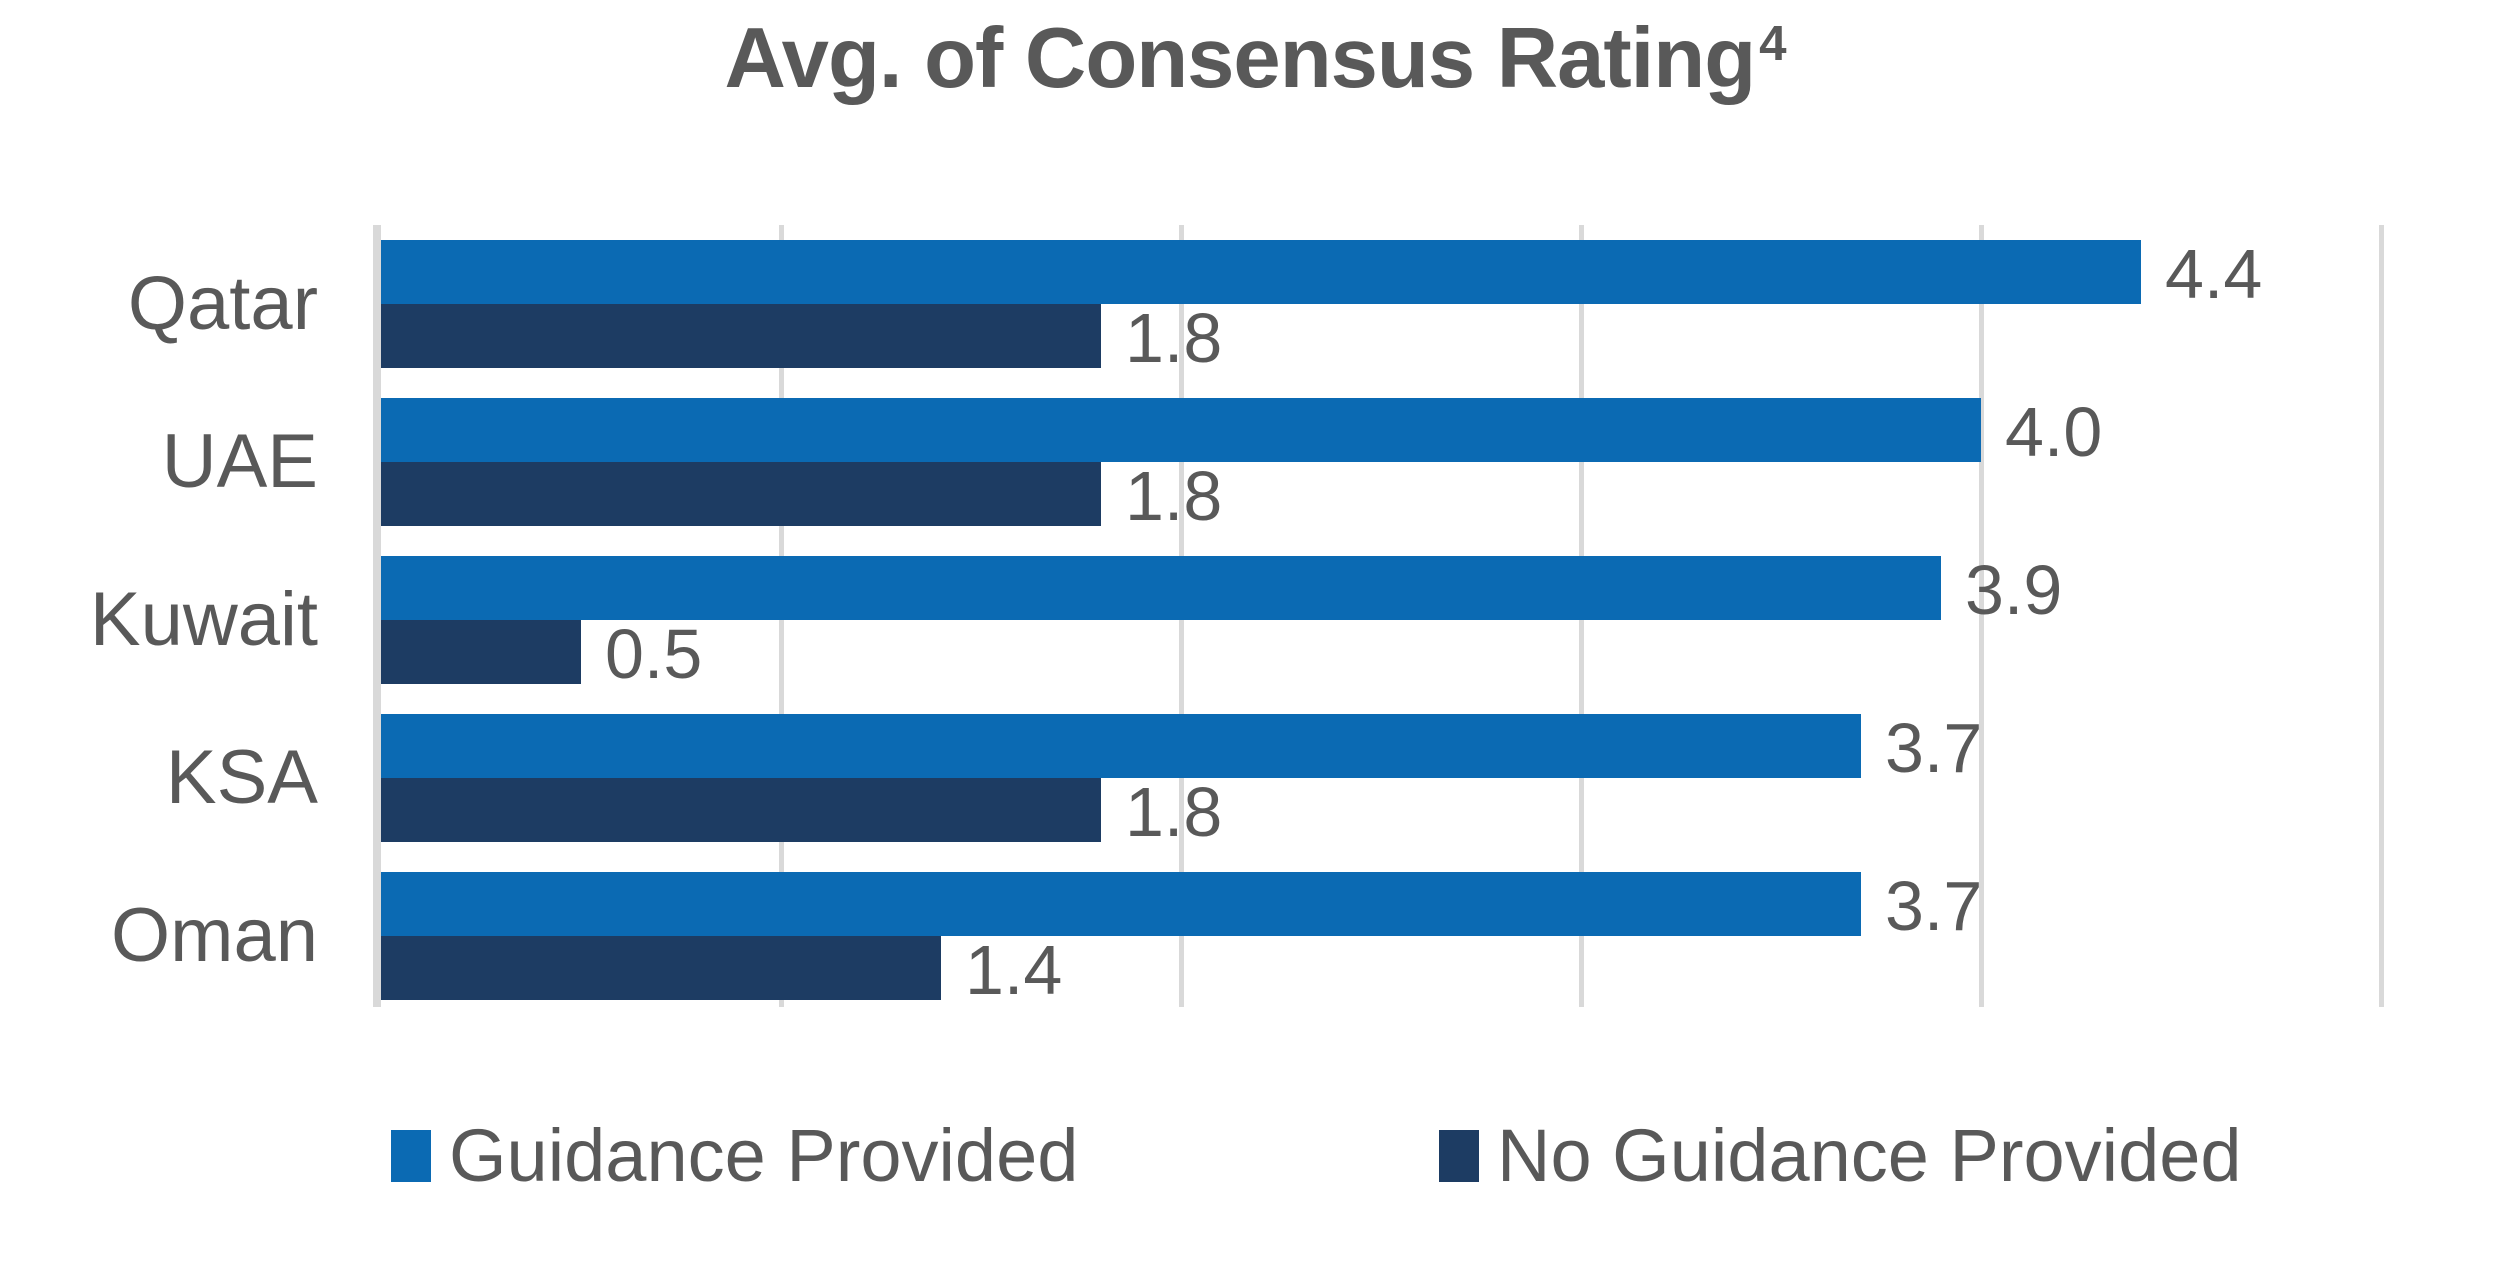 The width and height of the screenshot is (2500, 1266). I want to click on legend-entry-no-guidance-provided: No Guidance Provided, so click(1840, 1156).